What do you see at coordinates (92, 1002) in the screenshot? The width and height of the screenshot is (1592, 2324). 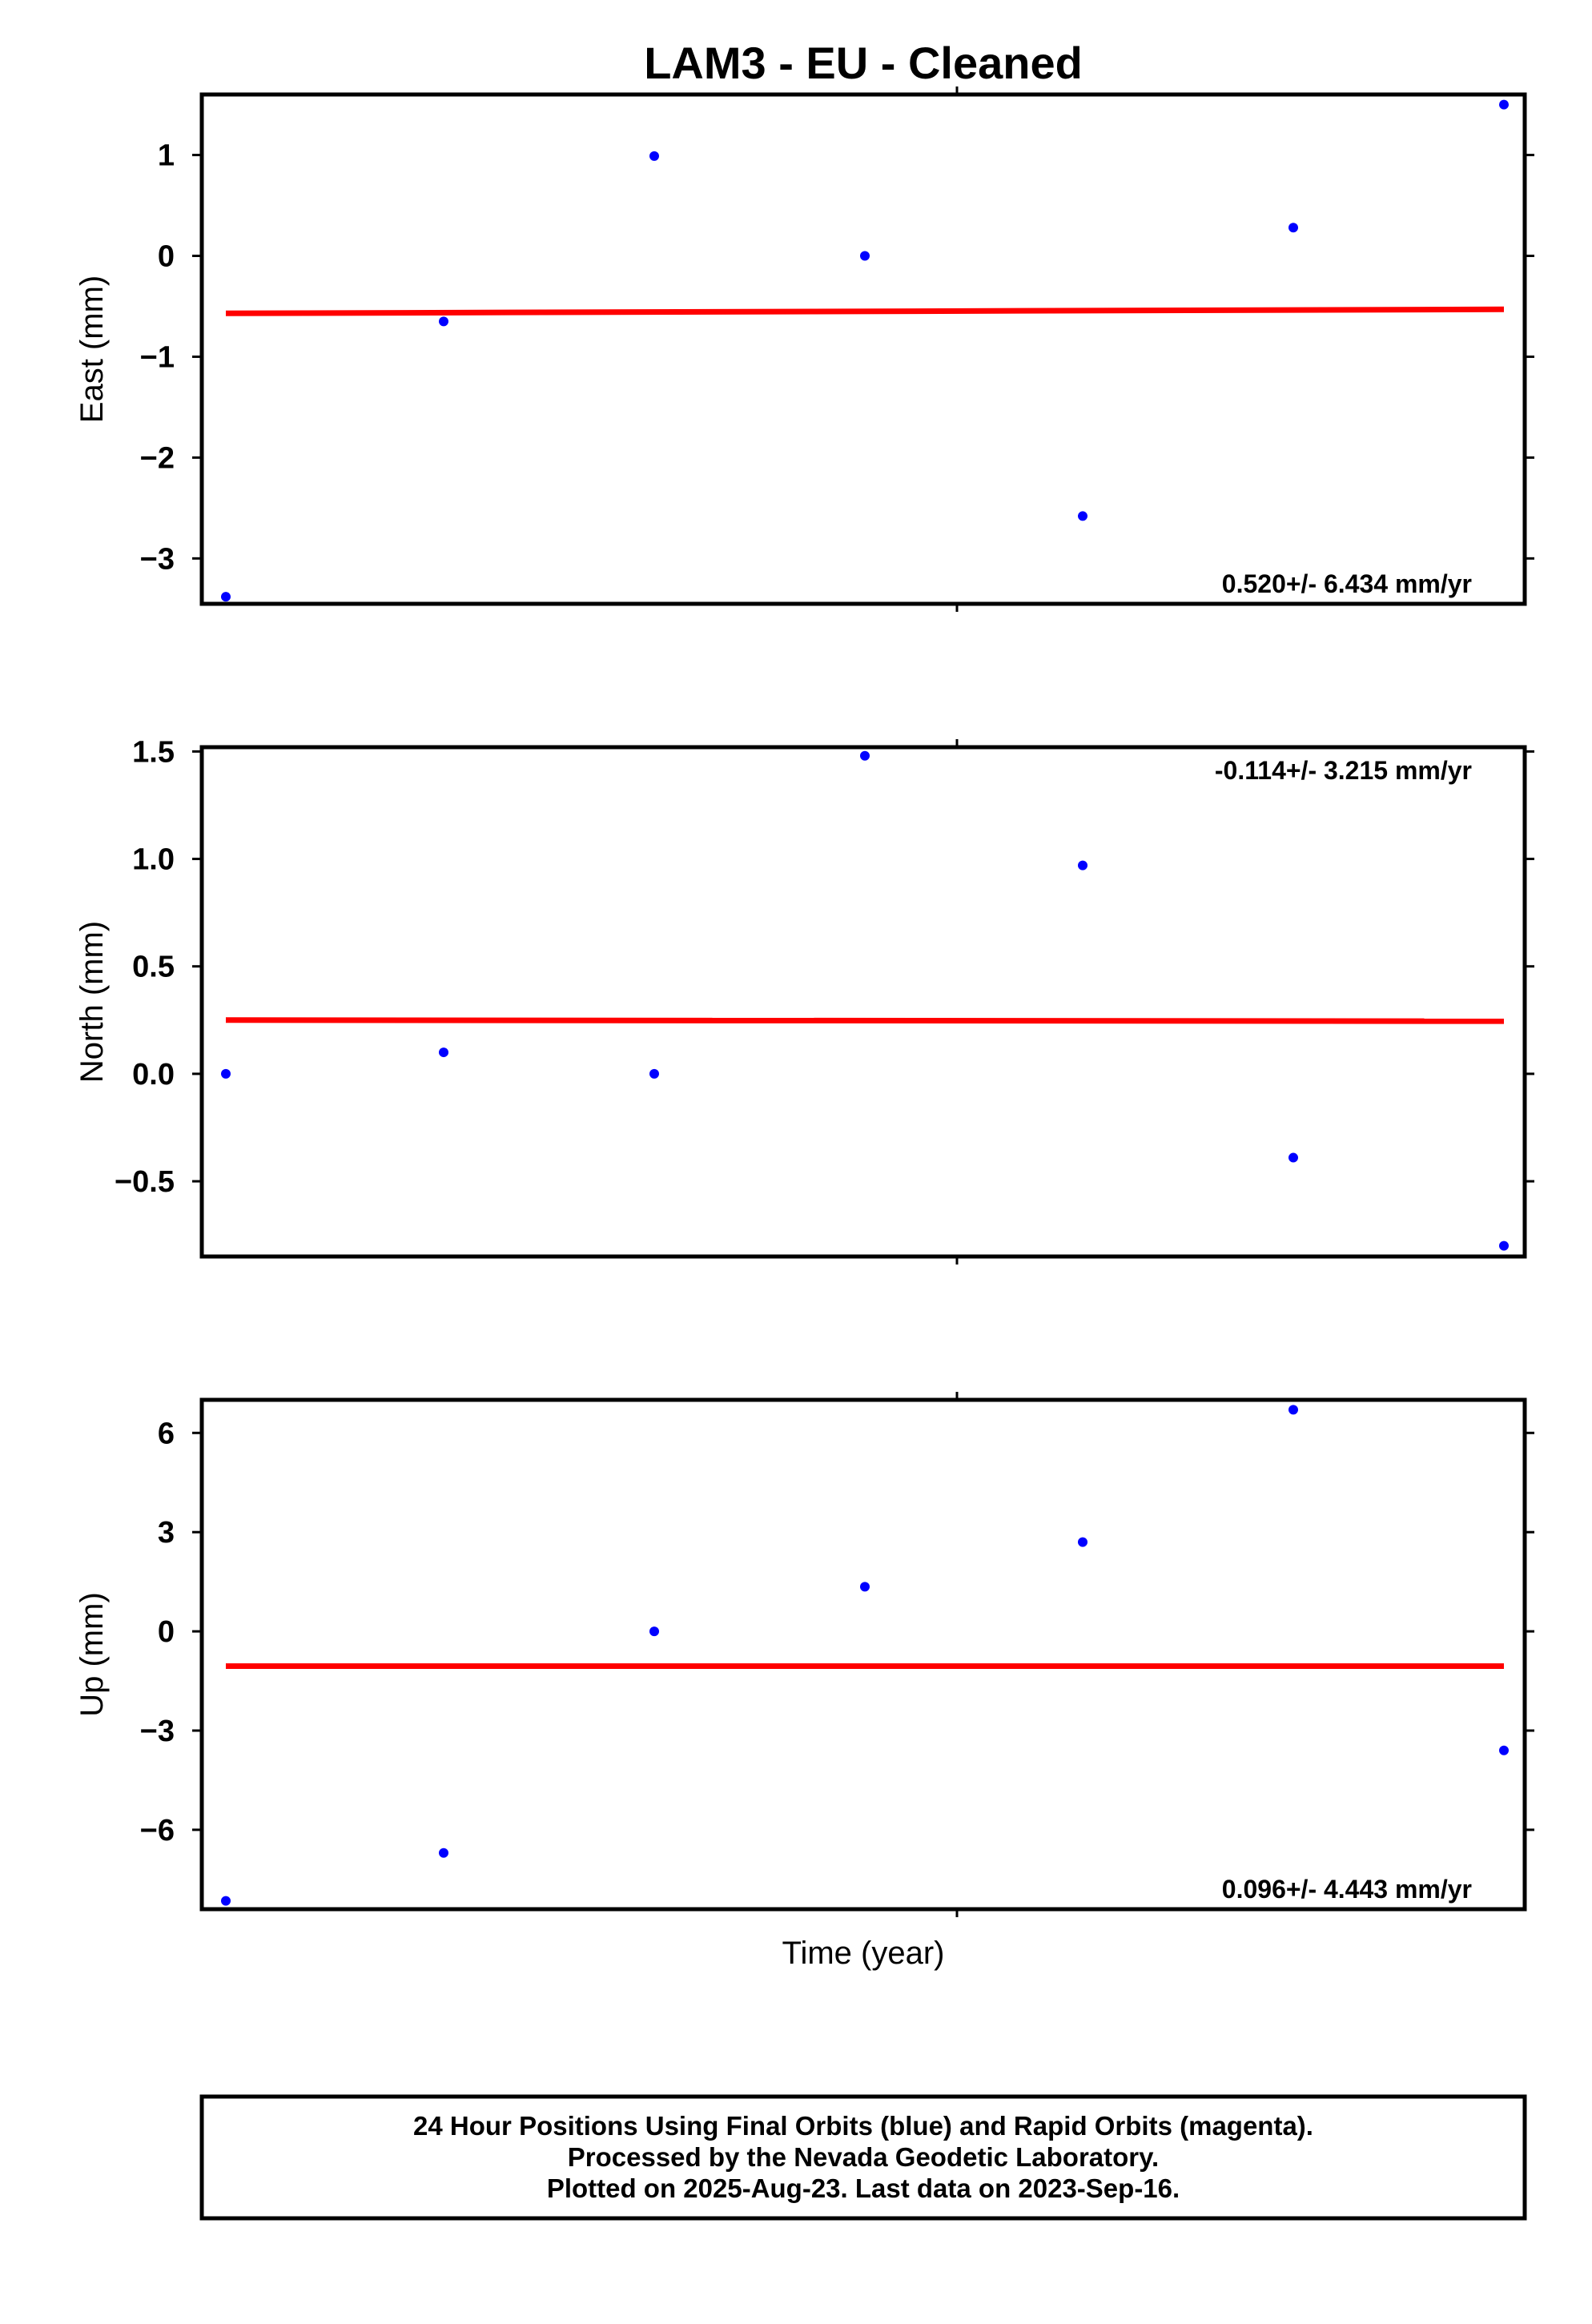 I see `y-axis-label: North (mm)` at bounding box center [92, 1002].